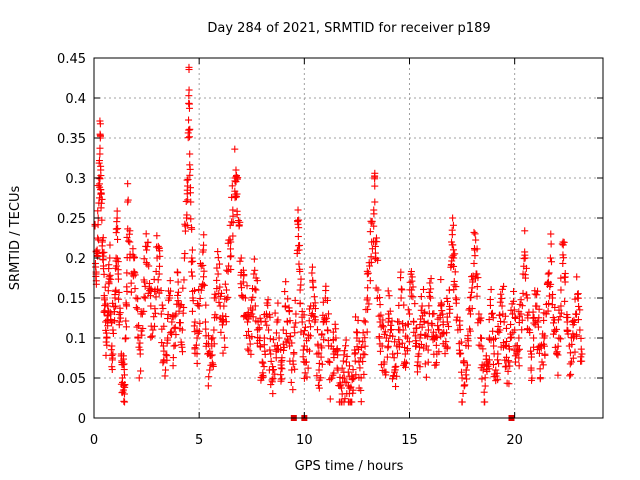  What do you see at coordinates (199, 440) in the screenshot?
I see `x-tick-label: 5` at bounding box center [199, 440].